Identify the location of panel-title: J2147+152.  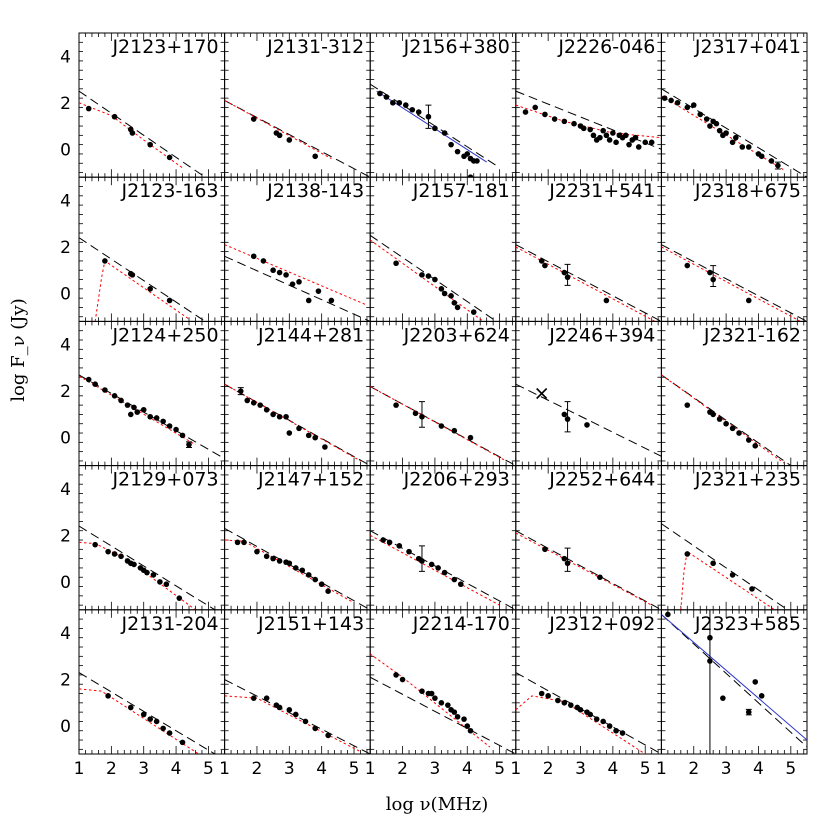
(310, 480).